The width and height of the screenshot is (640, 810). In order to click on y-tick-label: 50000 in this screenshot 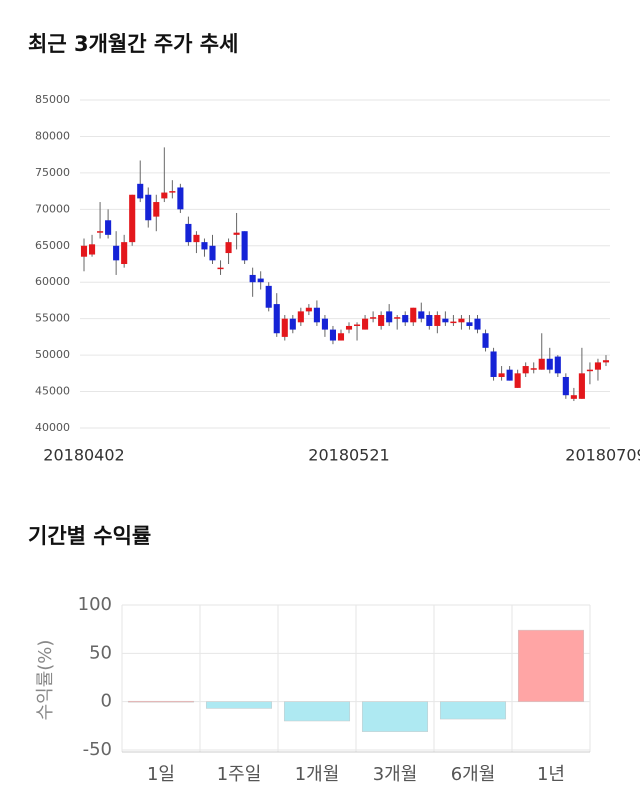, I will do `click(52, 354)`.